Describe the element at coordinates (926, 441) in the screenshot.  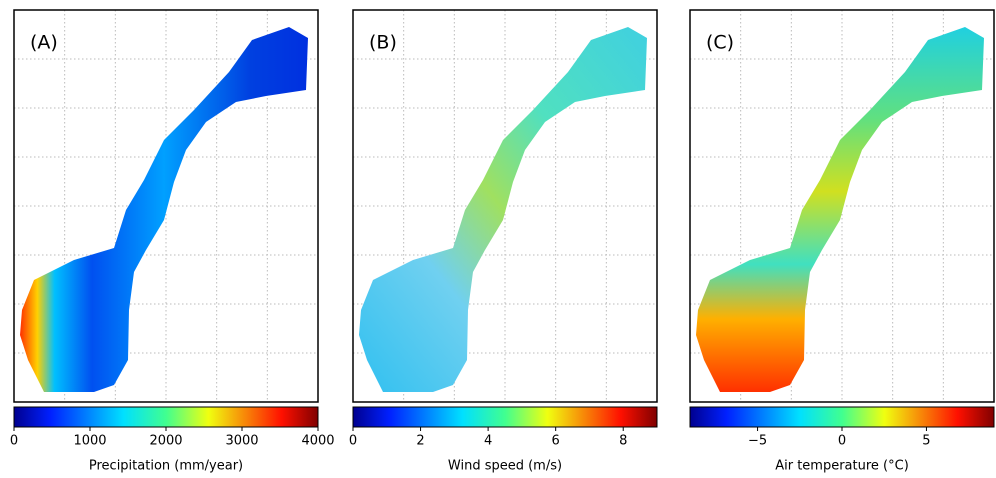
I see `colorbar-tick-label: 5` at that location.